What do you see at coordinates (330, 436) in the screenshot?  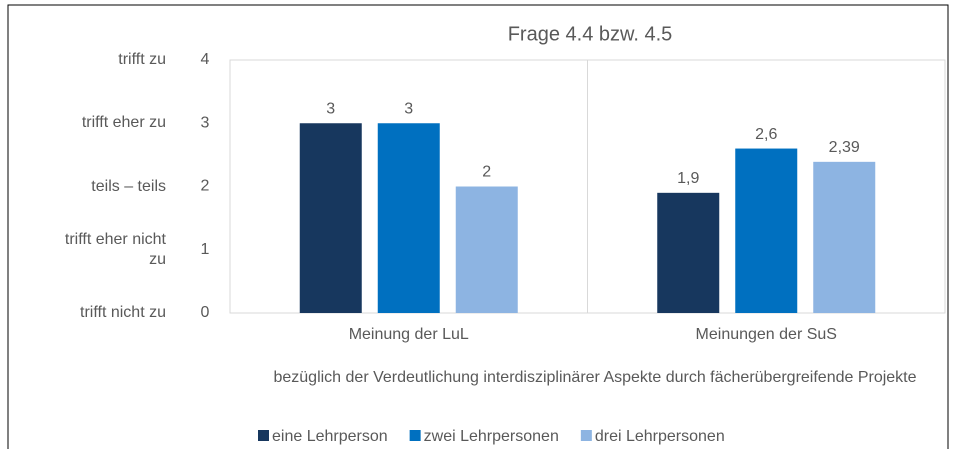 I see `legend-label: eine Lehrperson` at bounding box center [330, 436].